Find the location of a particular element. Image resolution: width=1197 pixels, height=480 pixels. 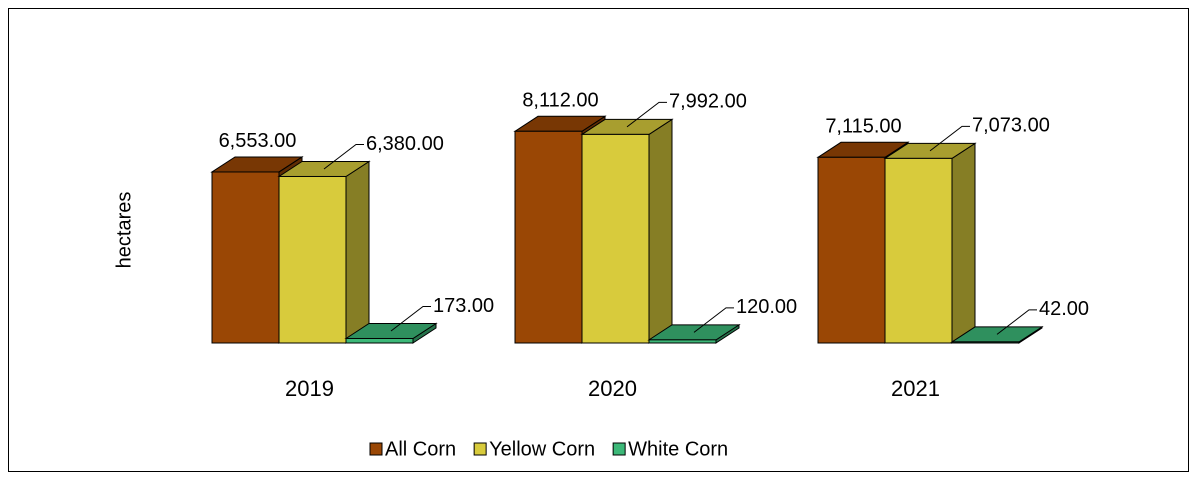

legend-label: Yellow Corn is located at coordinates (542, 449).